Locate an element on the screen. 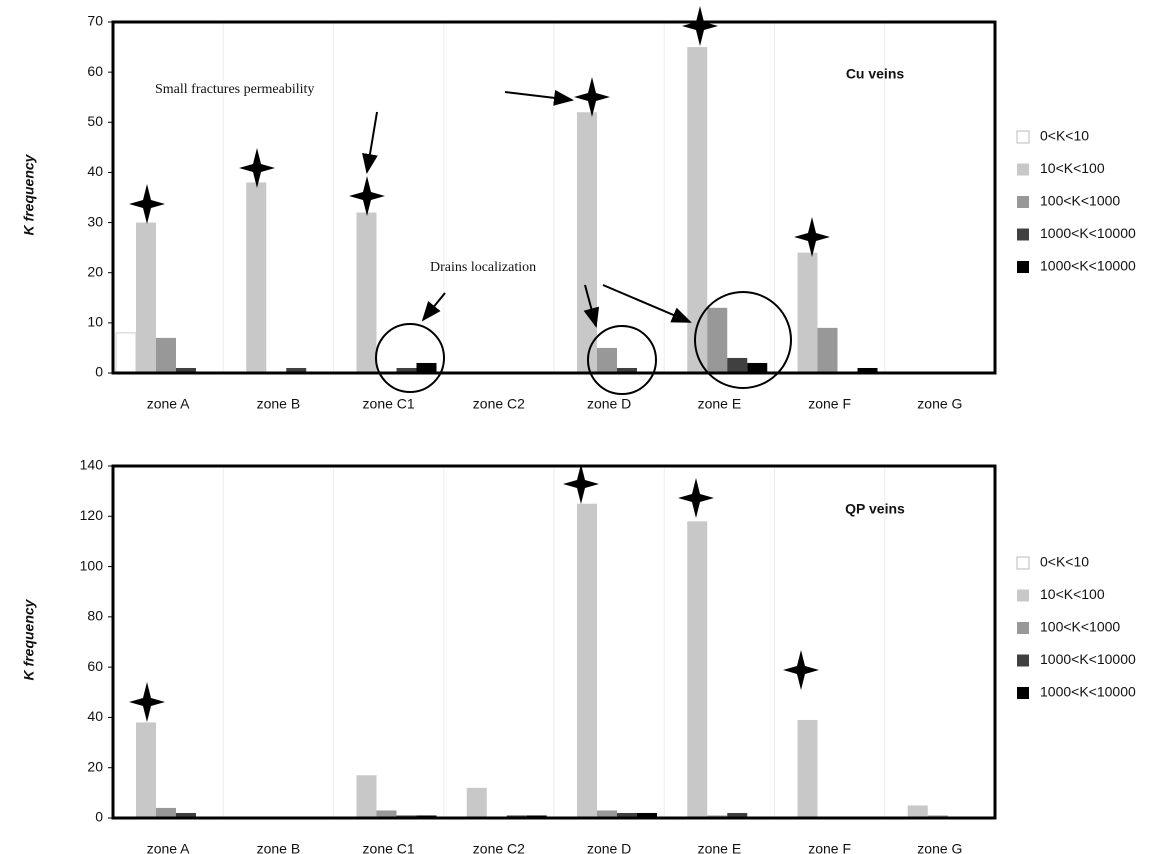 This screenshot has width=1173, height=854. chart-title: Cu veins is located at coordinates (875, 74).